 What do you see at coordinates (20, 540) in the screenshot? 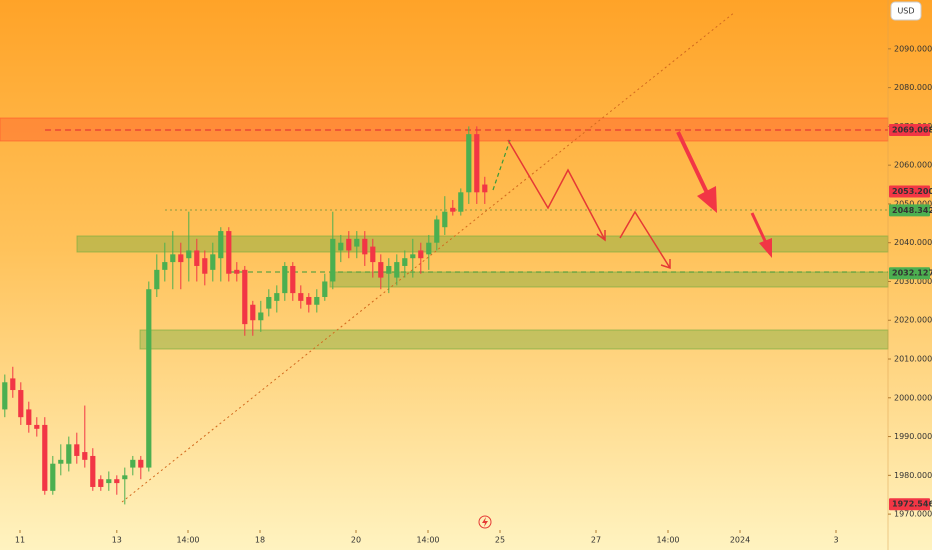
I see `x-tick-label: 11` at bounding box center [20, 540].